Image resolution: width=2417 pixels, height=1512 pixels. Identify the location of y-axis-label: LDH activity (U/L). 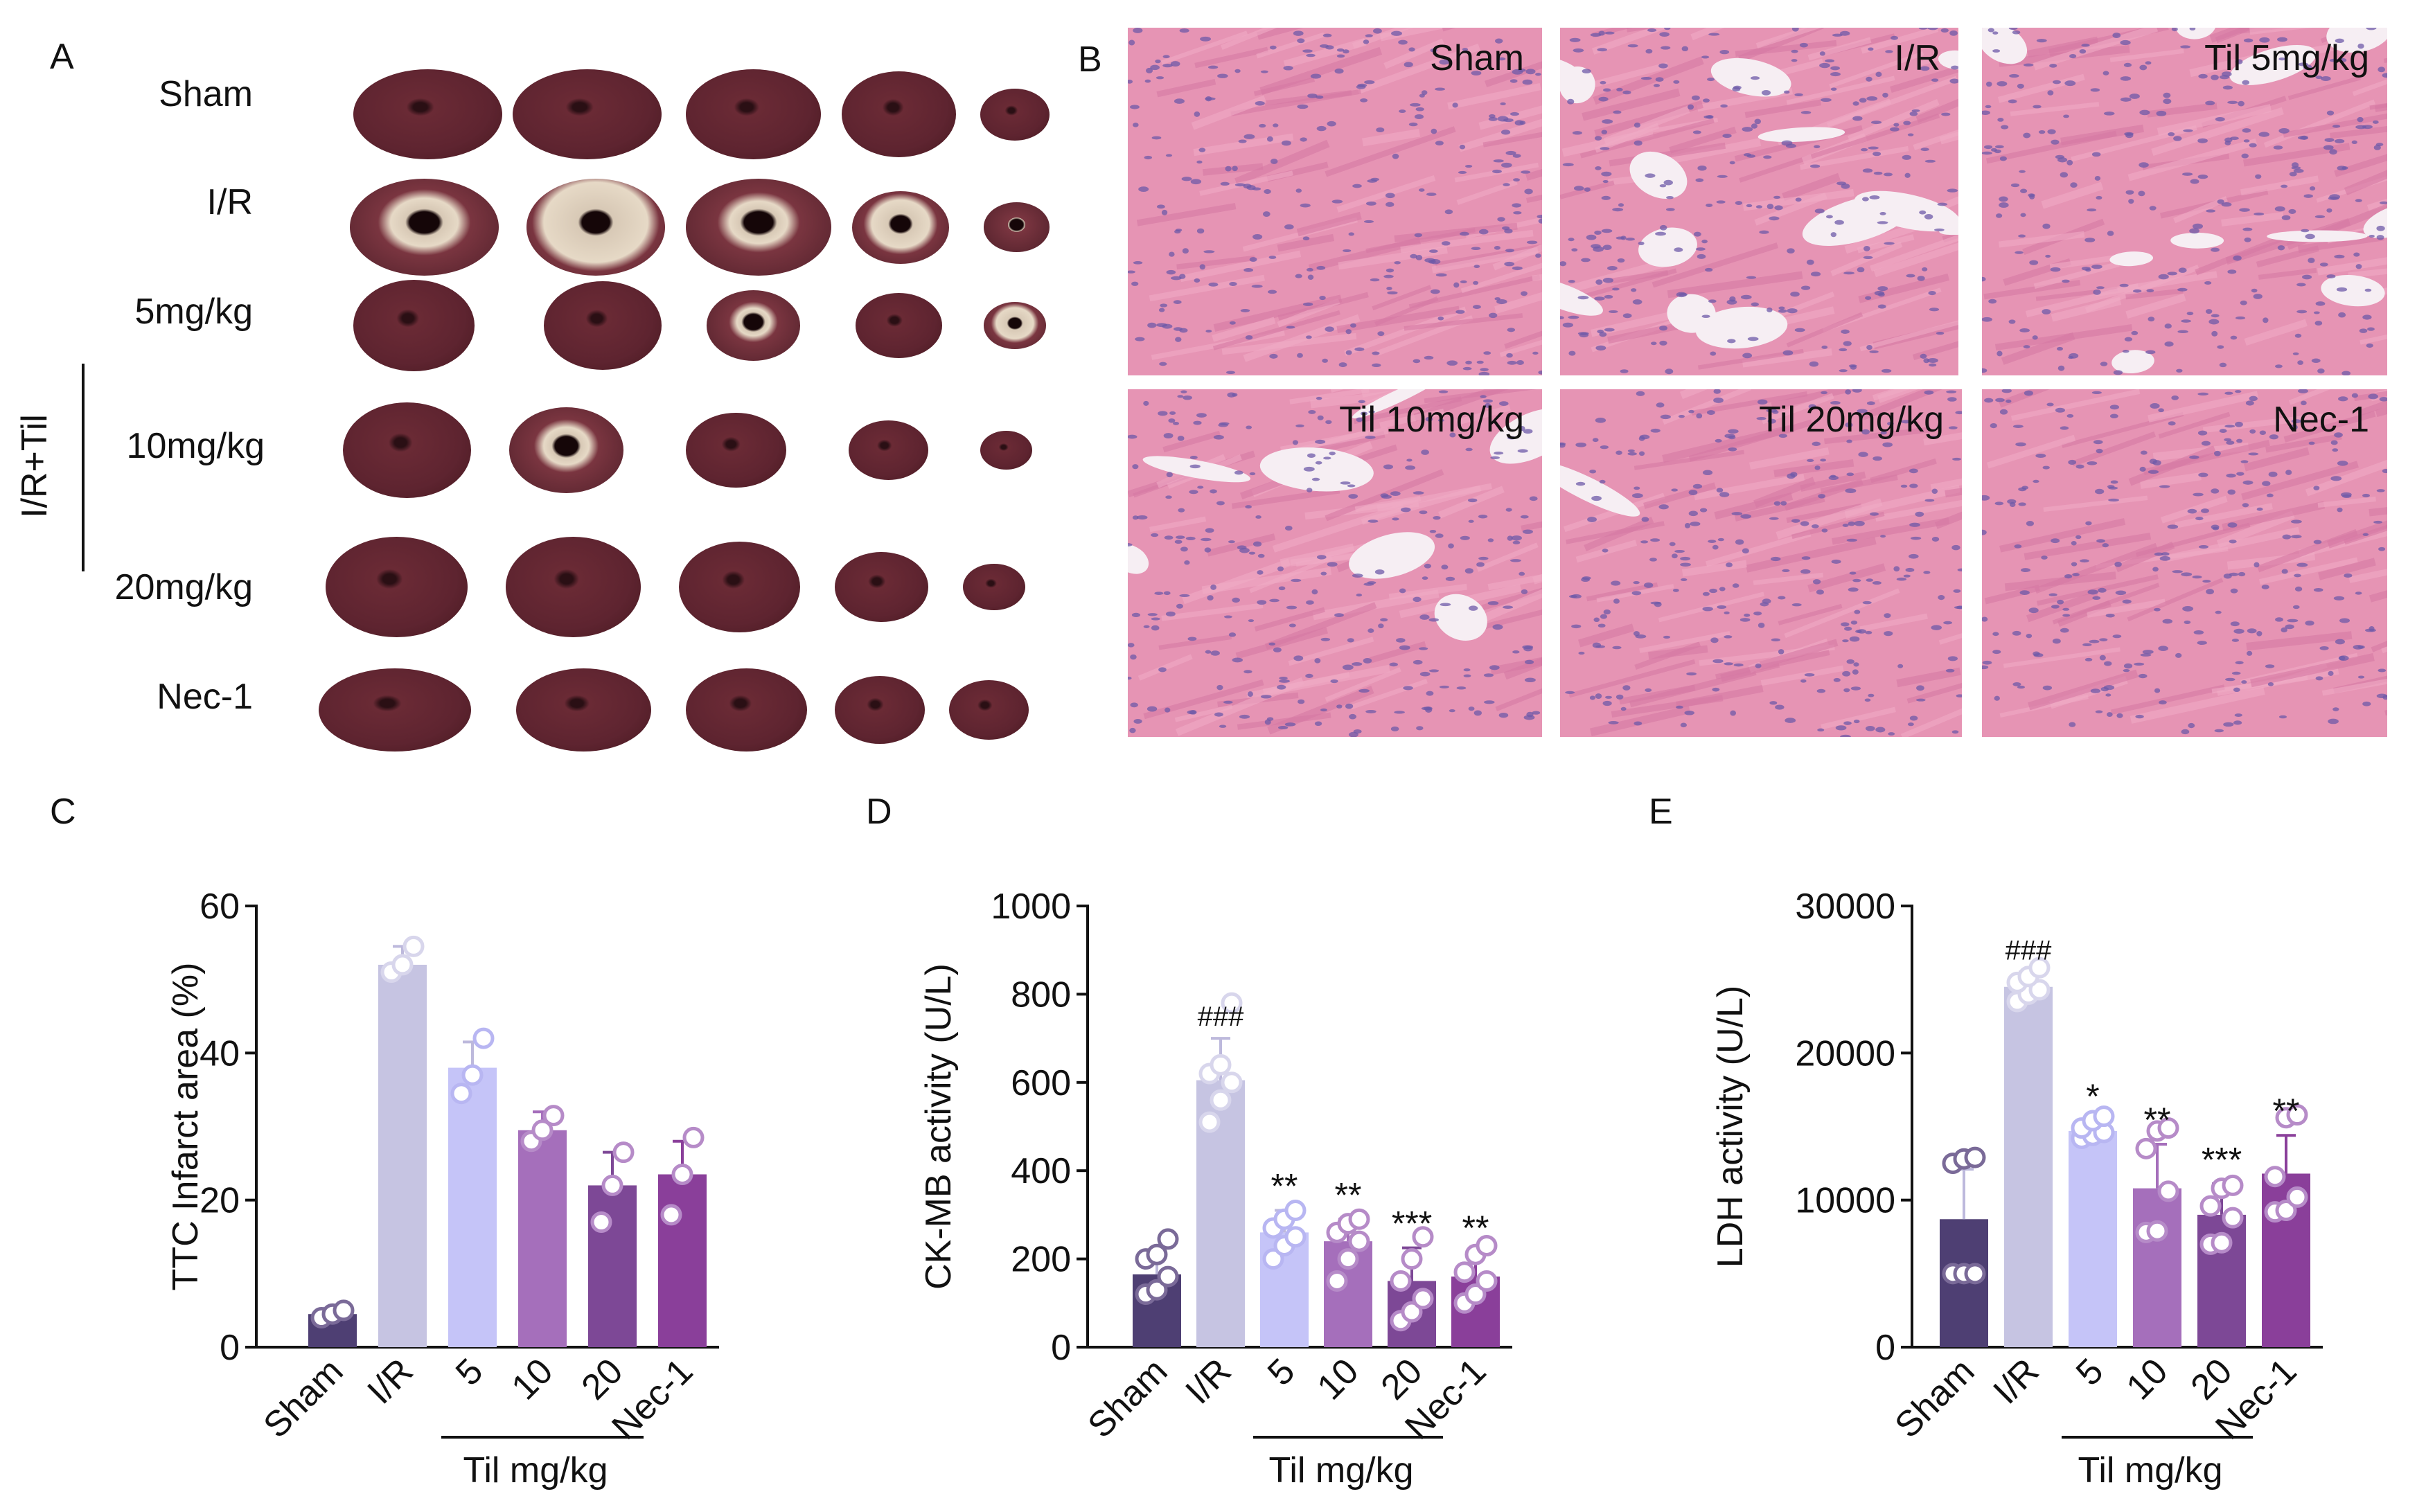
(1730, 1127).